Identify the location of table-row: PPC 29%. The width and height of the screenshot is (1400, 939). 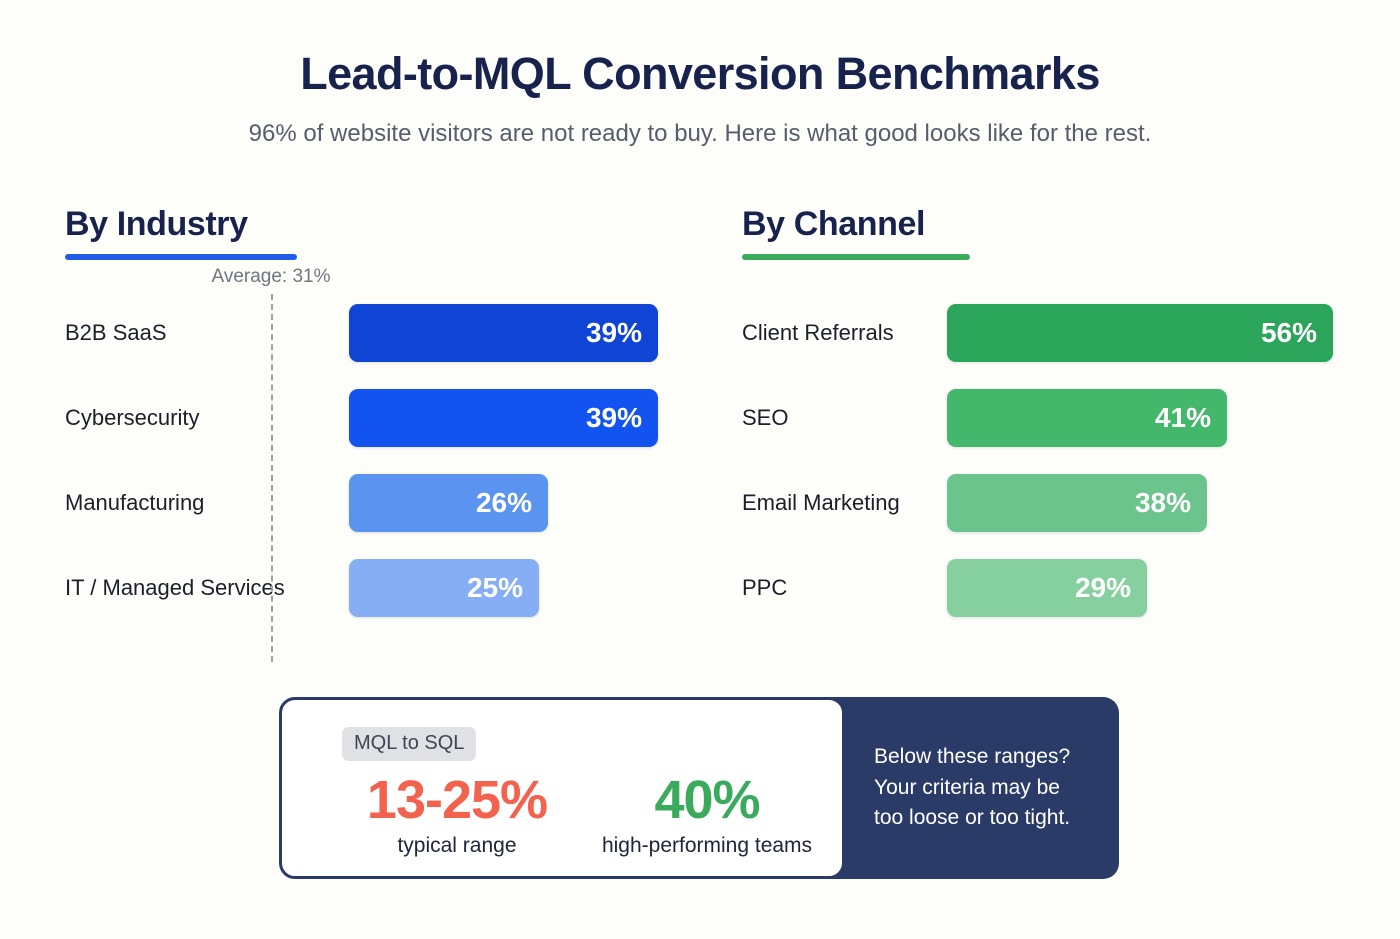
(1071, 588).